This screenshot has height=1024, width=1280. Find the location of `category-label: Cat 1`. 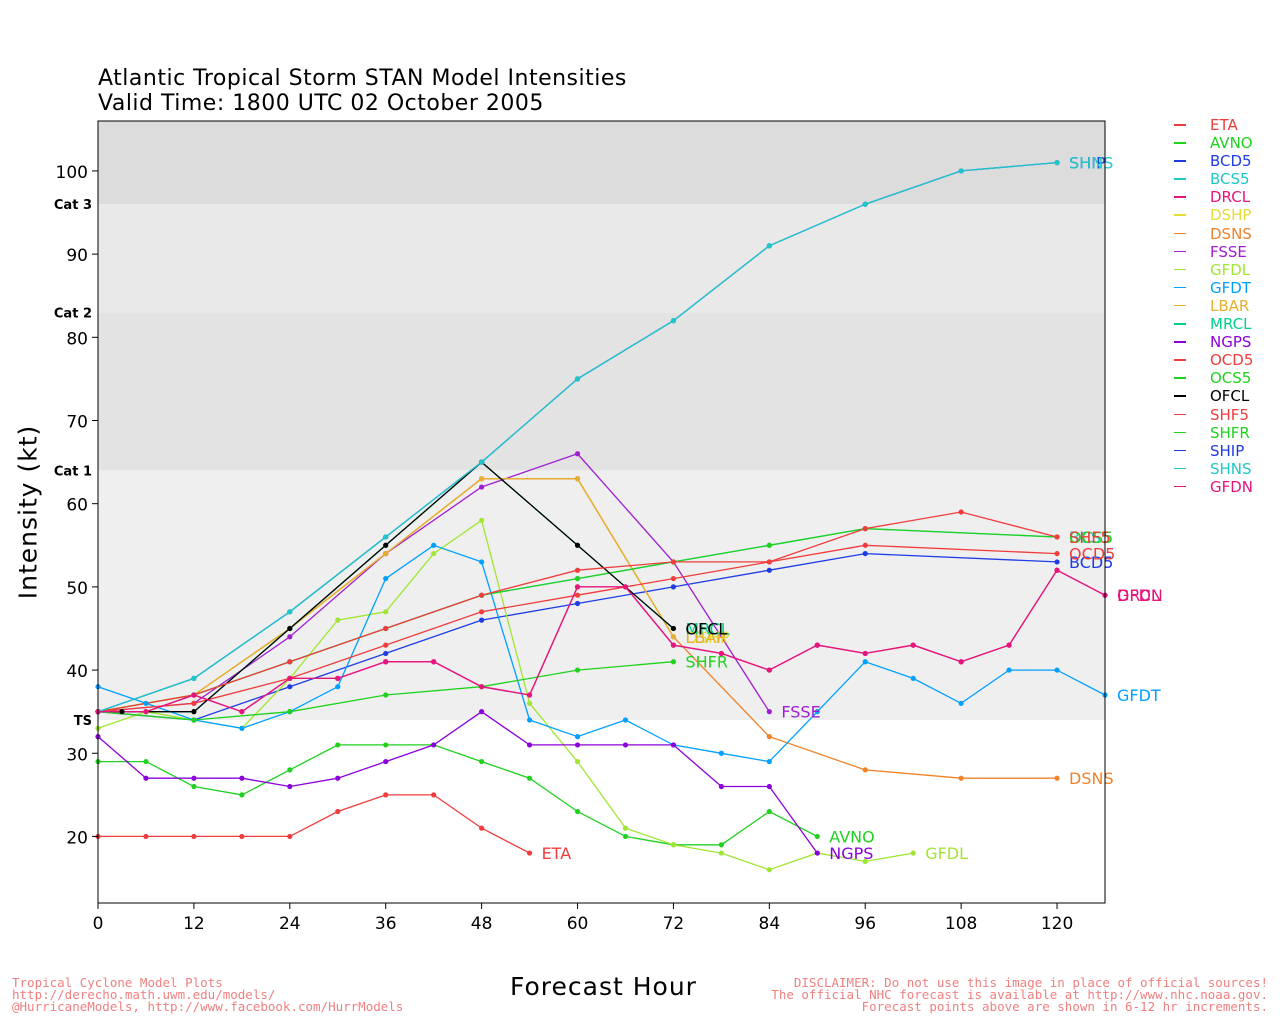

category-label: Cat 1 is located at coordinates (73, 471).